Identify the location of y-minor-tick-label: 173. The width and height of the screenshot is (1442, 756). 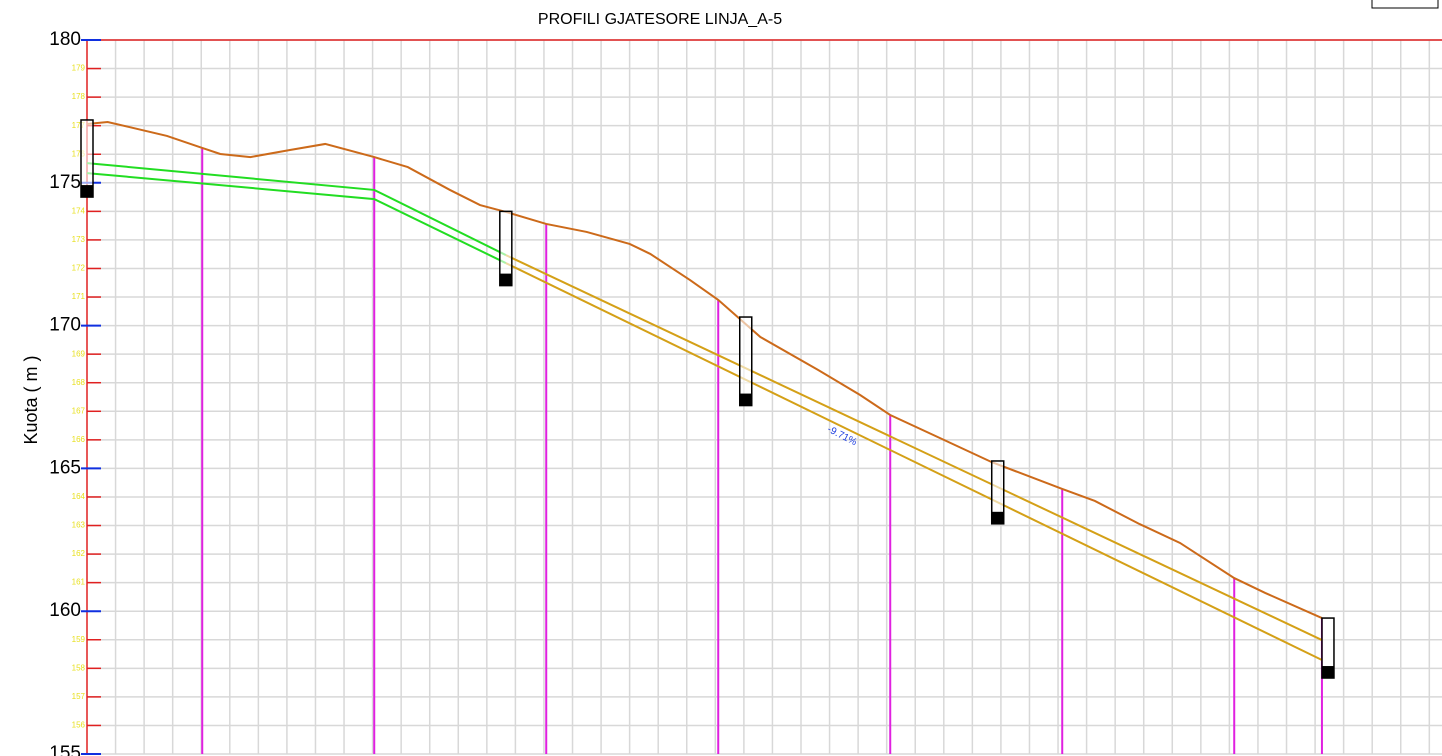
(79, 239).